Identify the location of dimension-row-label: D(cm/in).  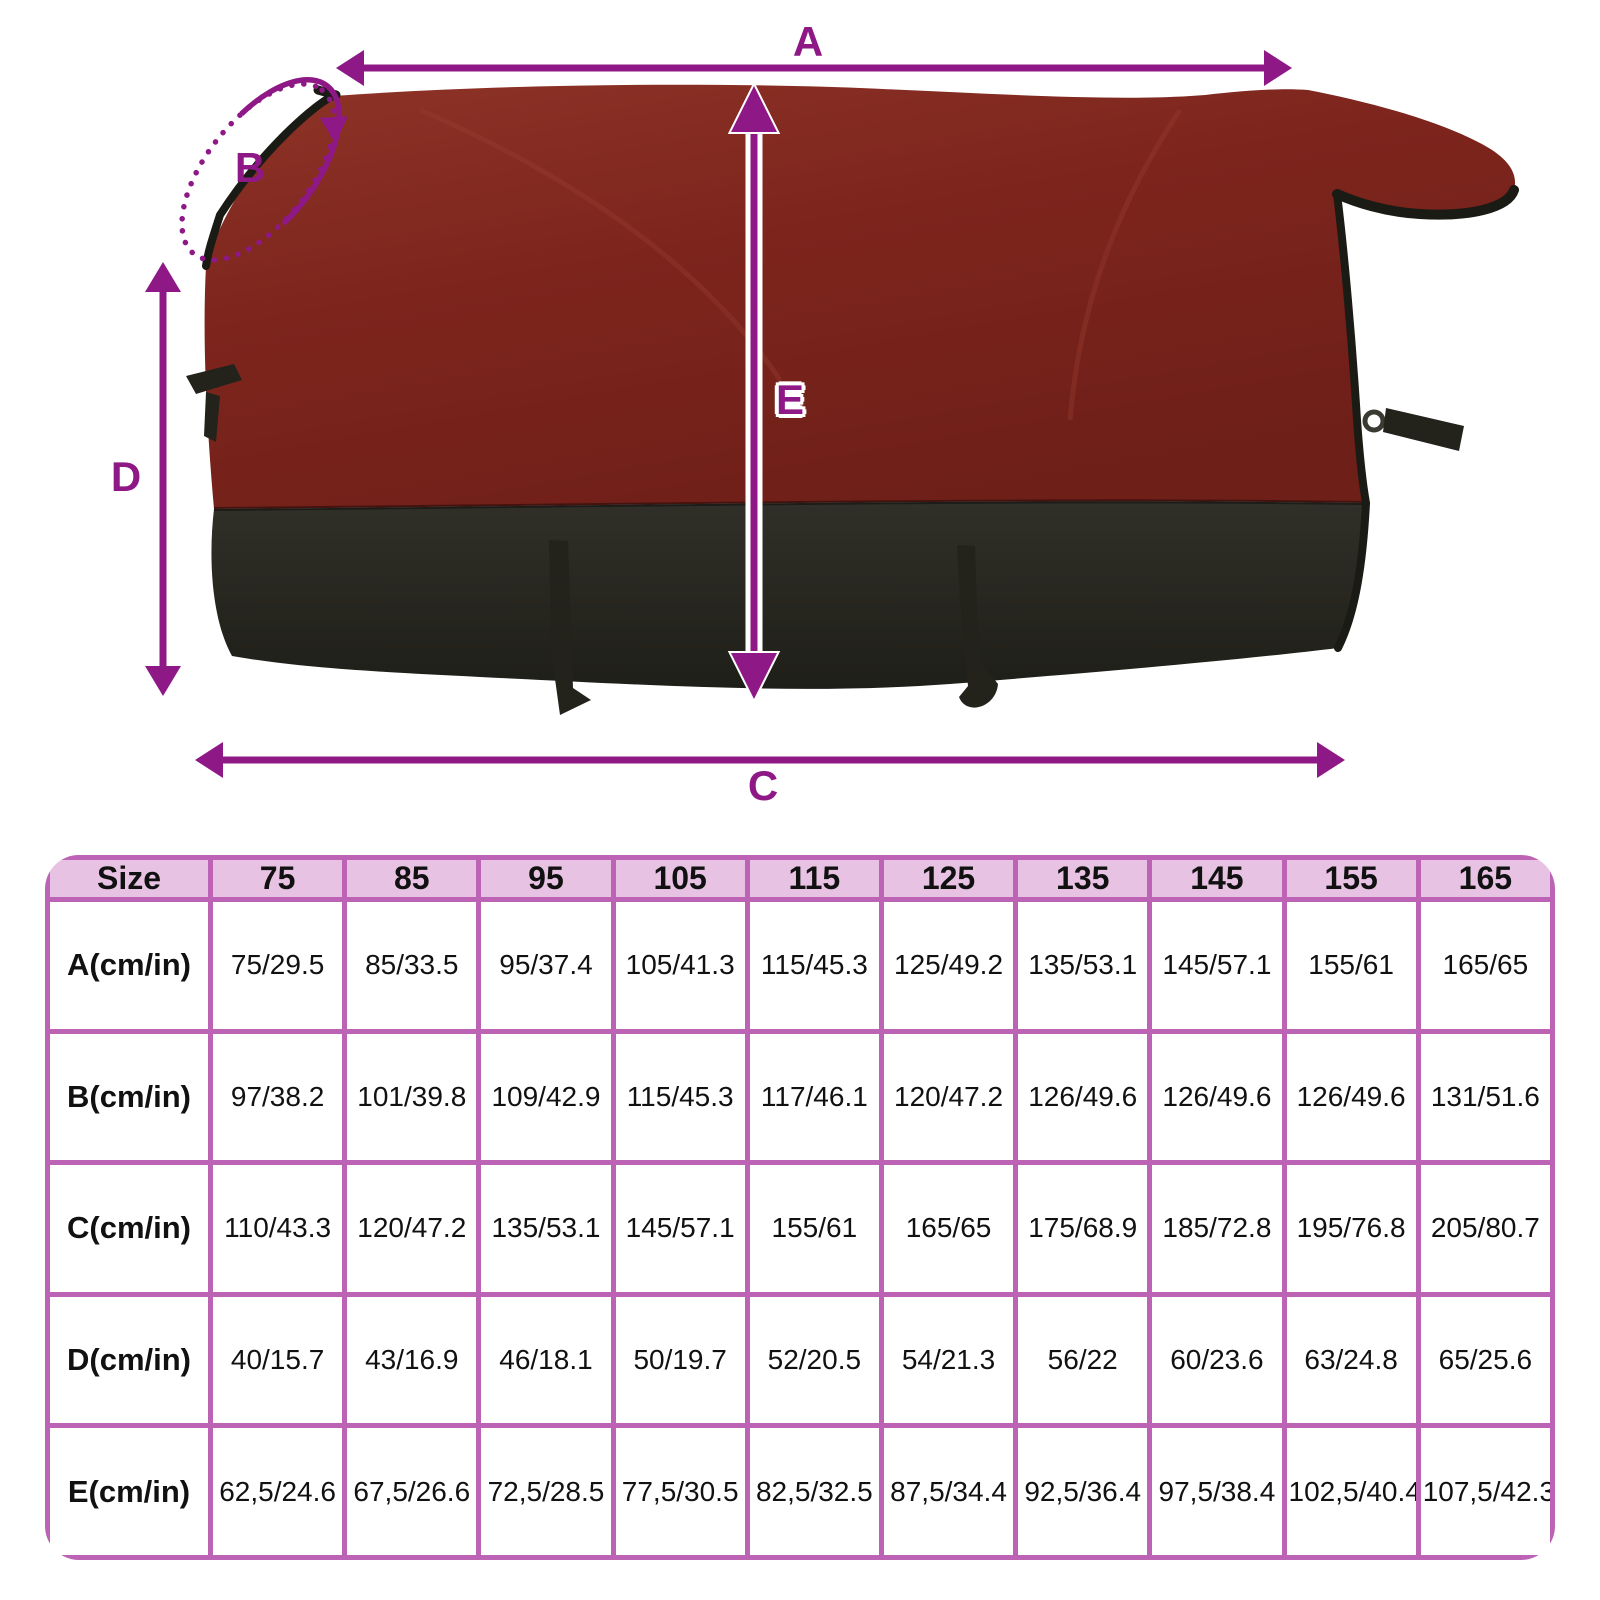
(129, 1360).